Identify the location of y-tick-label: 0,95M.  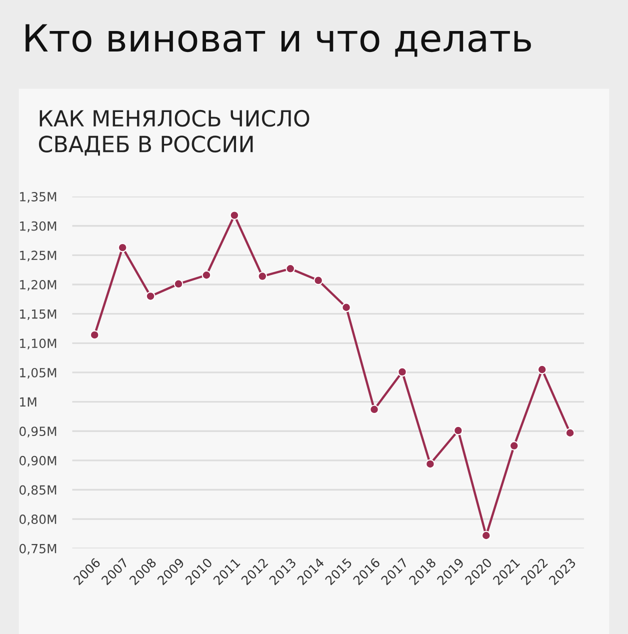
(38, 432).